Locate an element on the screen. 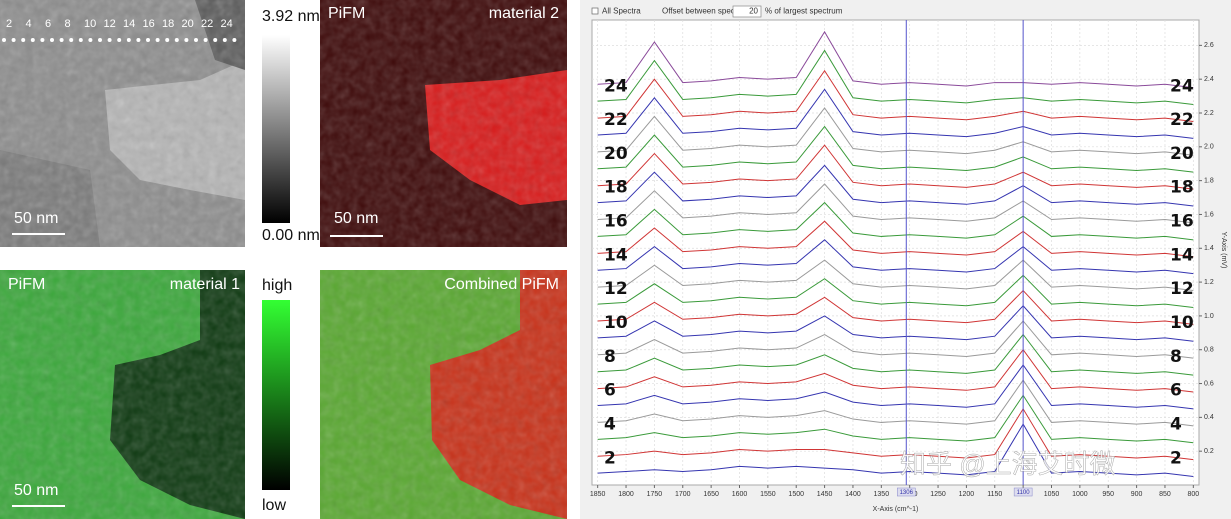  y-tick-label: 2.4 is located at coordinates (1209, 79).